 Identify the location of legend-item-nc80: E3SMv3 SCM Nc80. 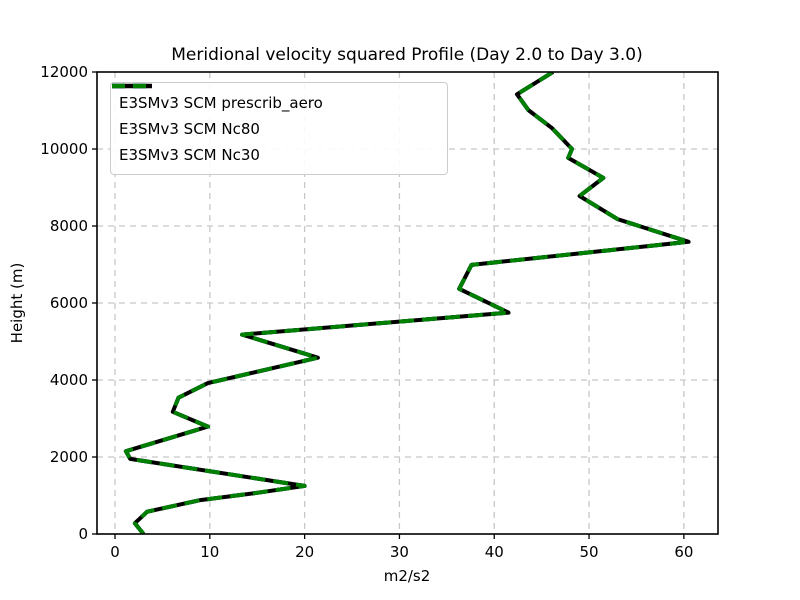
(274, 112).